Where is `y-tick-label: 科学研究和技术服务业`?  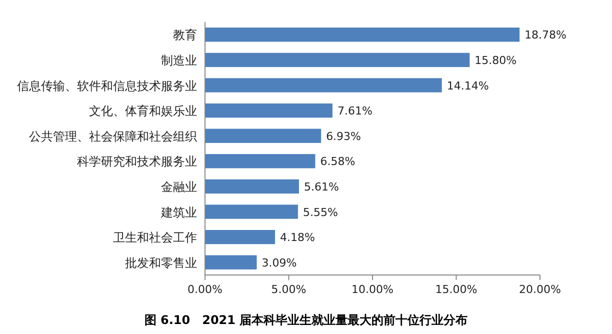
y-tick-label: 科学研究和技术服务业 is located at coordinates (137, 161).